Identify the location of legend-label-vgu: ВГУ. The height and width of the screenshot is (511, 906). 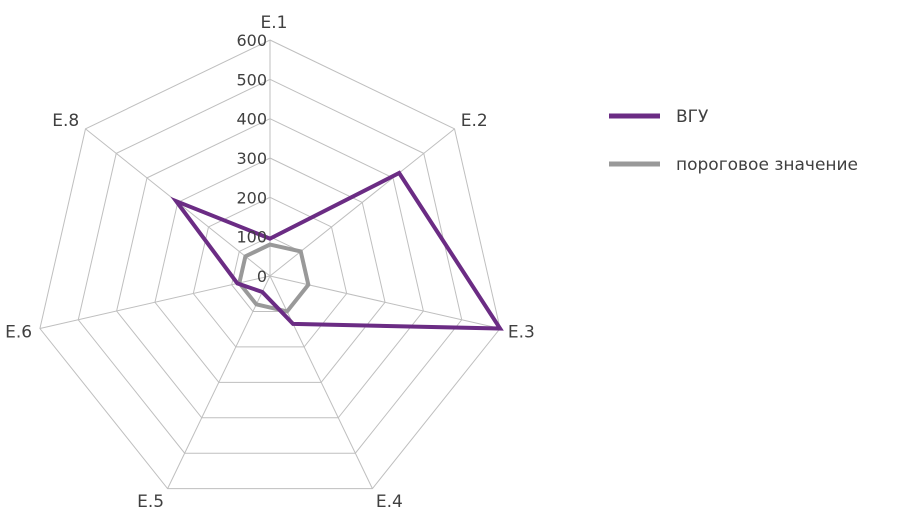
(692, 117).